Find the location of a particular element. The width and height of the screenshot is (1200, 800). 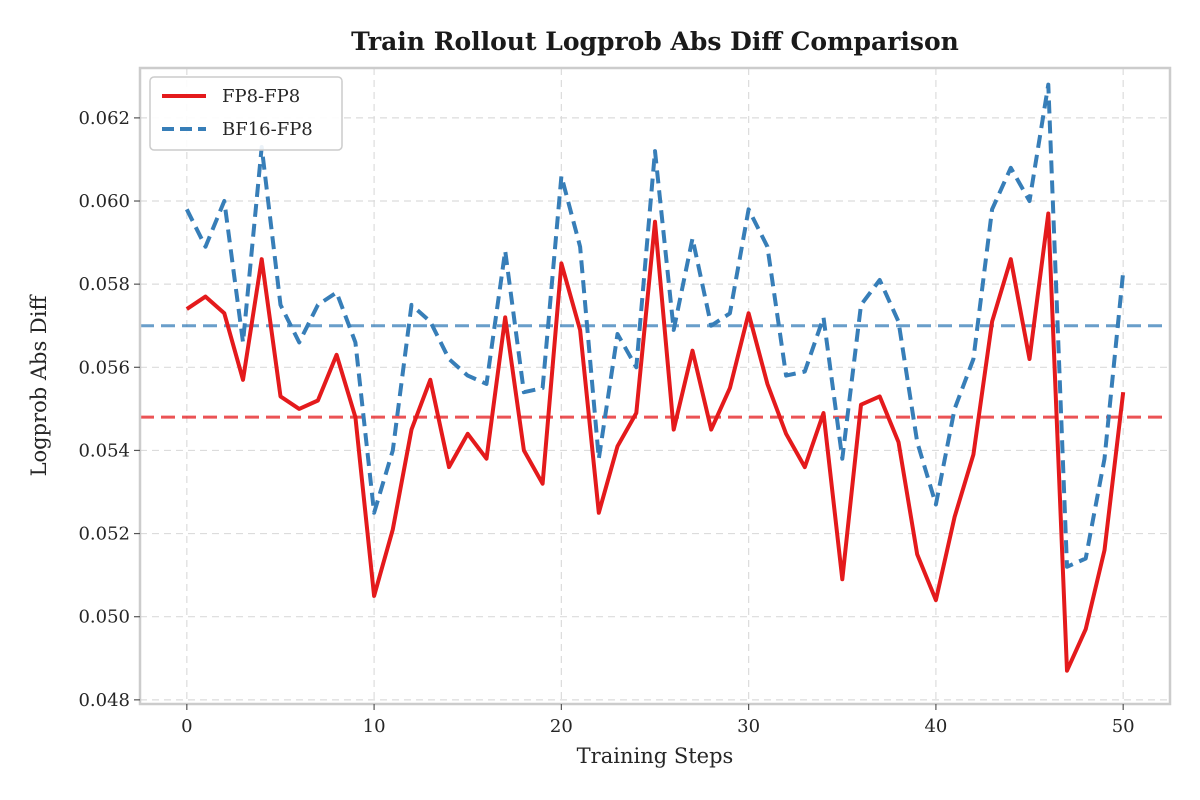

legend-label-fp8-fp8: FP8-FP8 is located at coordinates (261, 96).